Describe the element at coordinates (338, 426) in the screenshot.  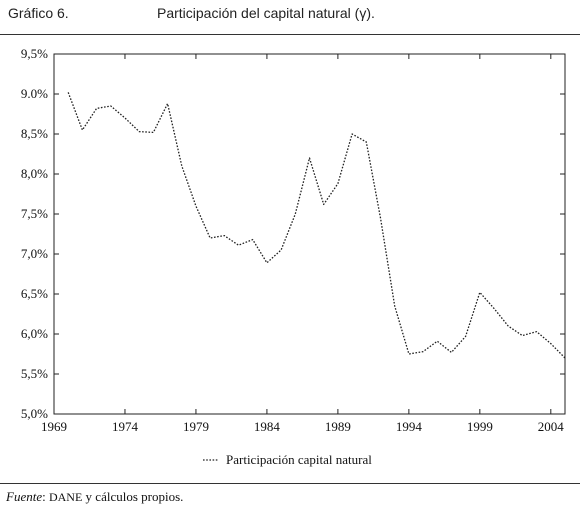
I see `x-tick-label: 1989` at that location.